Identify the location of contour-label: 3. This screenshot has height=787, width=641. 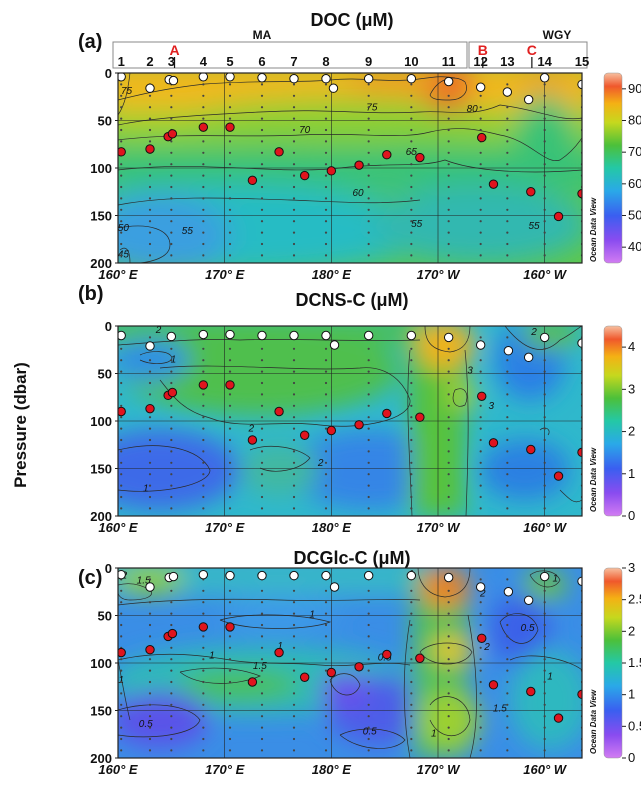
(492, 406).